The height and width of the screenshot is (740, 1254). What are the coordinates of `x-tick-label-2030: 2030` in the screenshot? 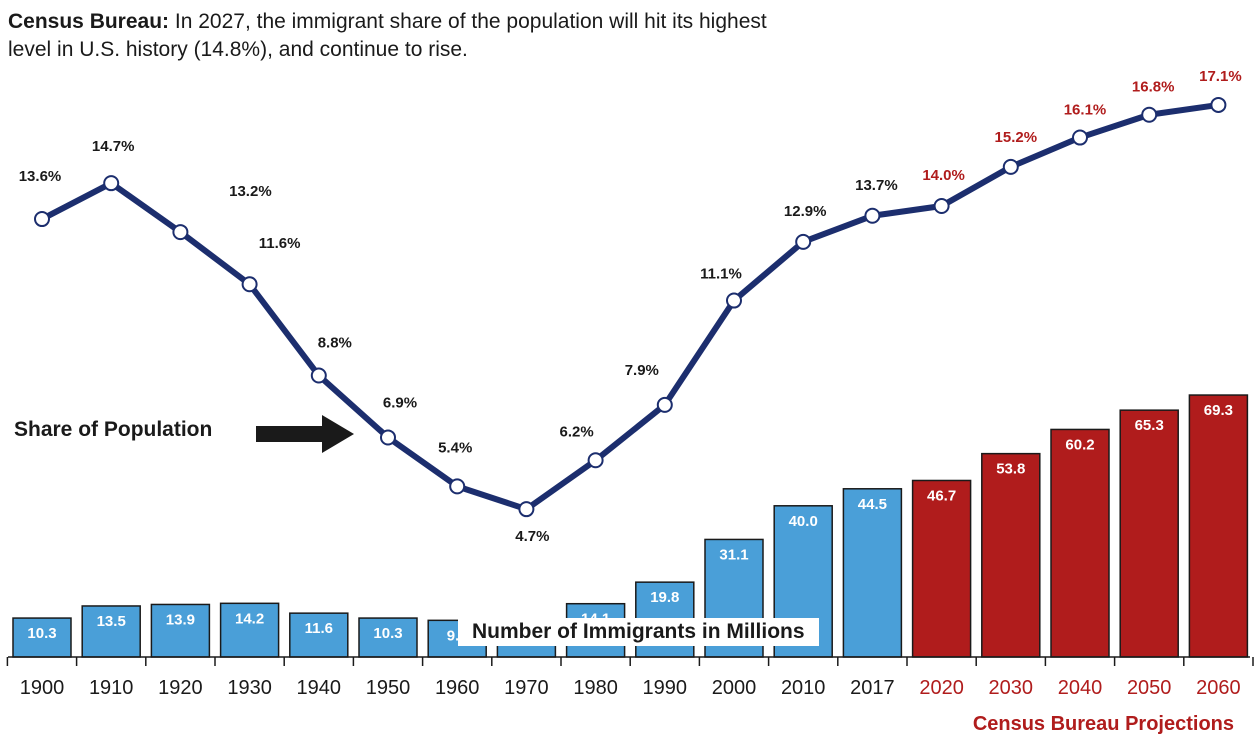 It's located at (1011, 688).